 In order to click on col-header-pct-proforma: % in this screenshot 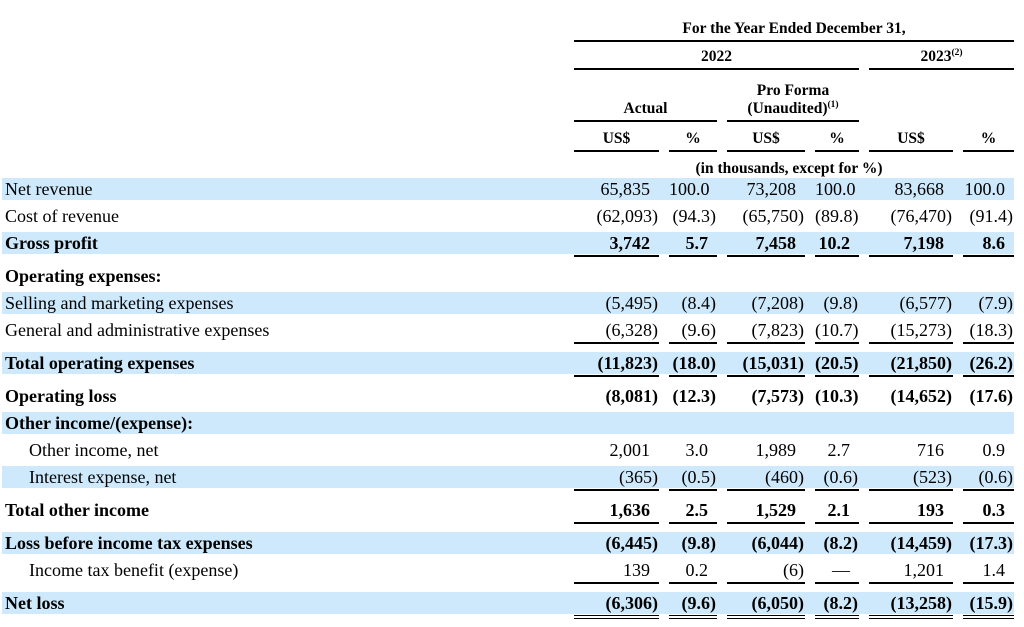, I will do `click(832, 137)`.